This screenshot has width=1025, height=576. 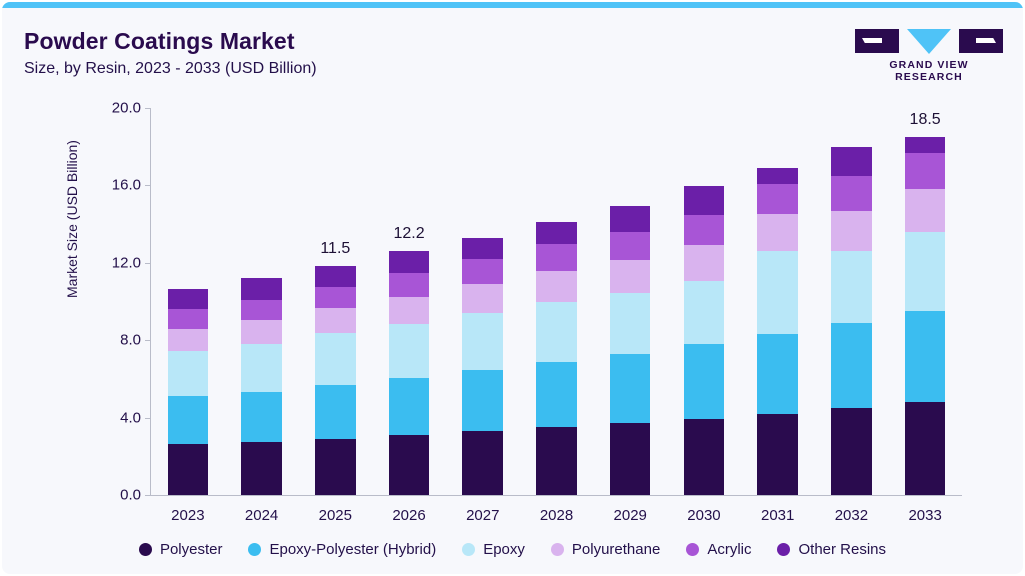 What do you see at coordinates (159, 41) in the screenshot?
I see `page-title: Powder Coatings Market` at bounding box center [159, 41].